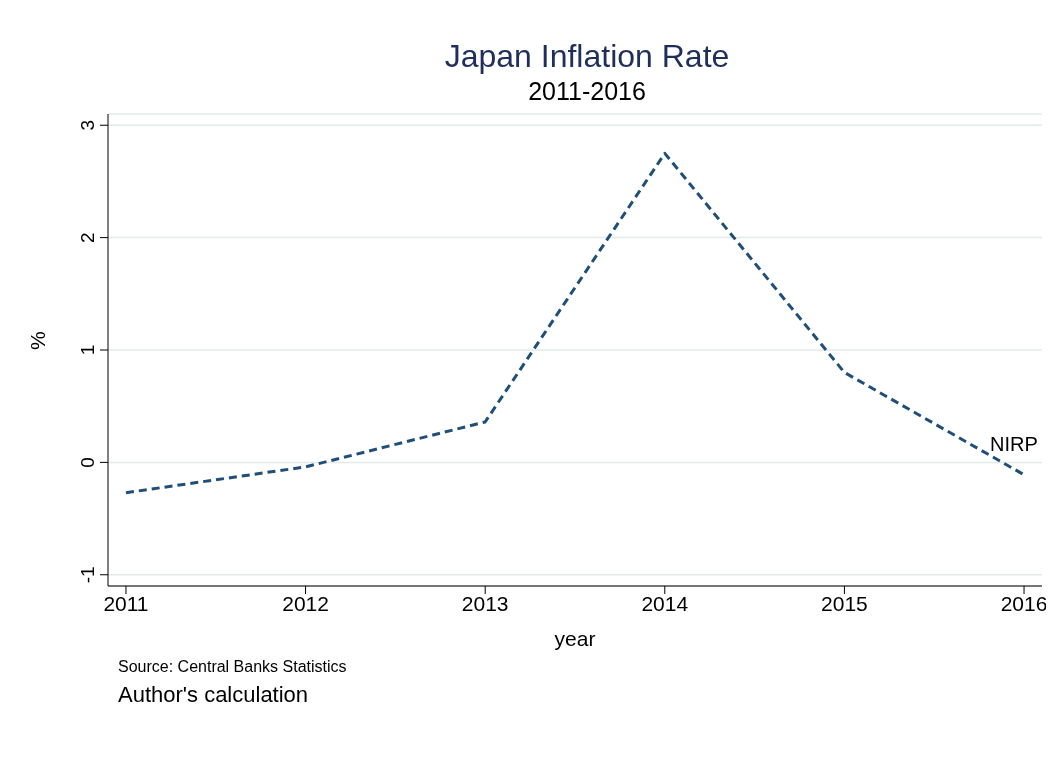 The image size is (1054, 771). Describe the element at coordinates (485, 603) in the screenshot. I see `x-tick-label: 2013` at that location.